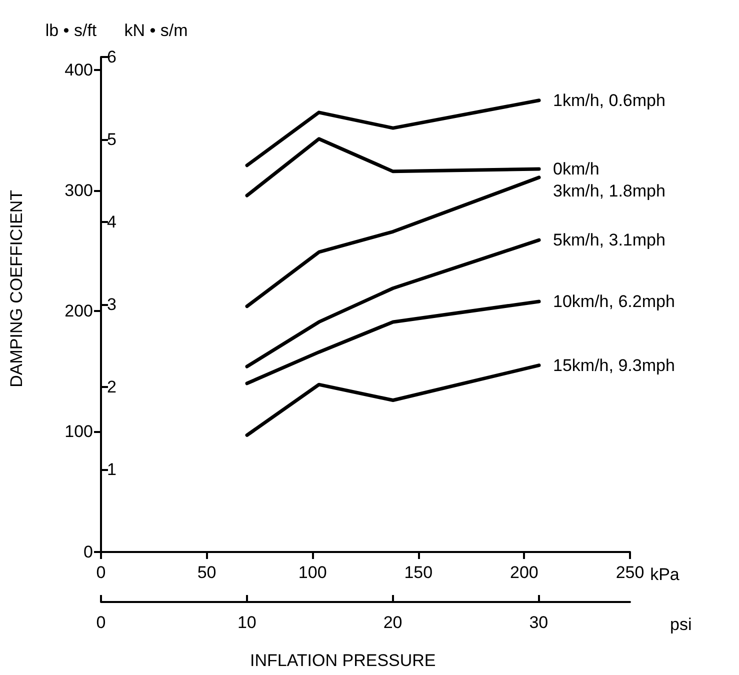 This screenshot has width=739, height=675. Describe the element at coordinates (78, 70) in the screenshot. I see `y-tick-label: 400` at that location.